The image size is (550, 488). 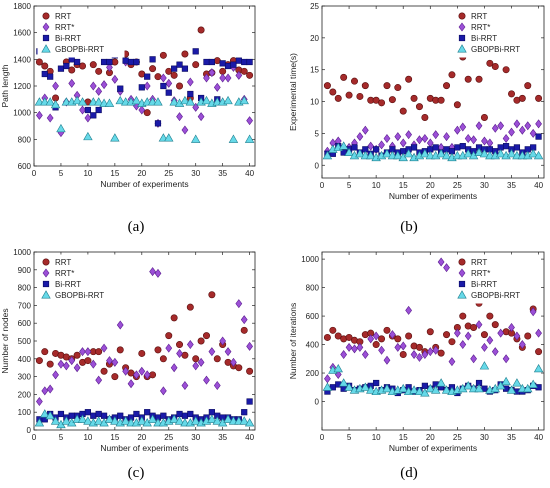 I want to click on x-tick-label-d: 30, so click(x=484, y=437).